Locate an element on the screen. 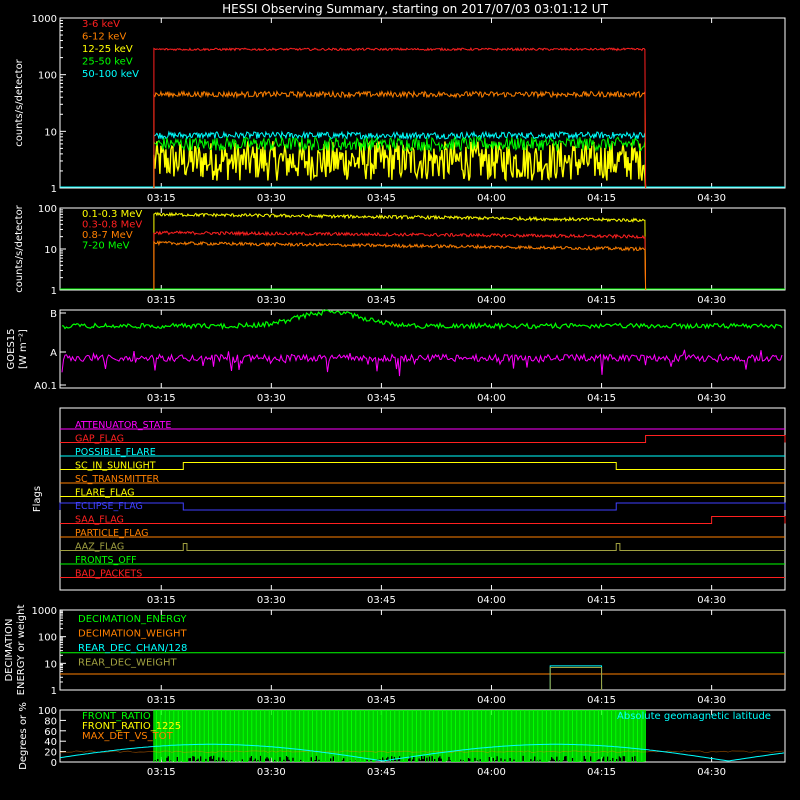  ytick-label: A is located at coordinates (53, 353).